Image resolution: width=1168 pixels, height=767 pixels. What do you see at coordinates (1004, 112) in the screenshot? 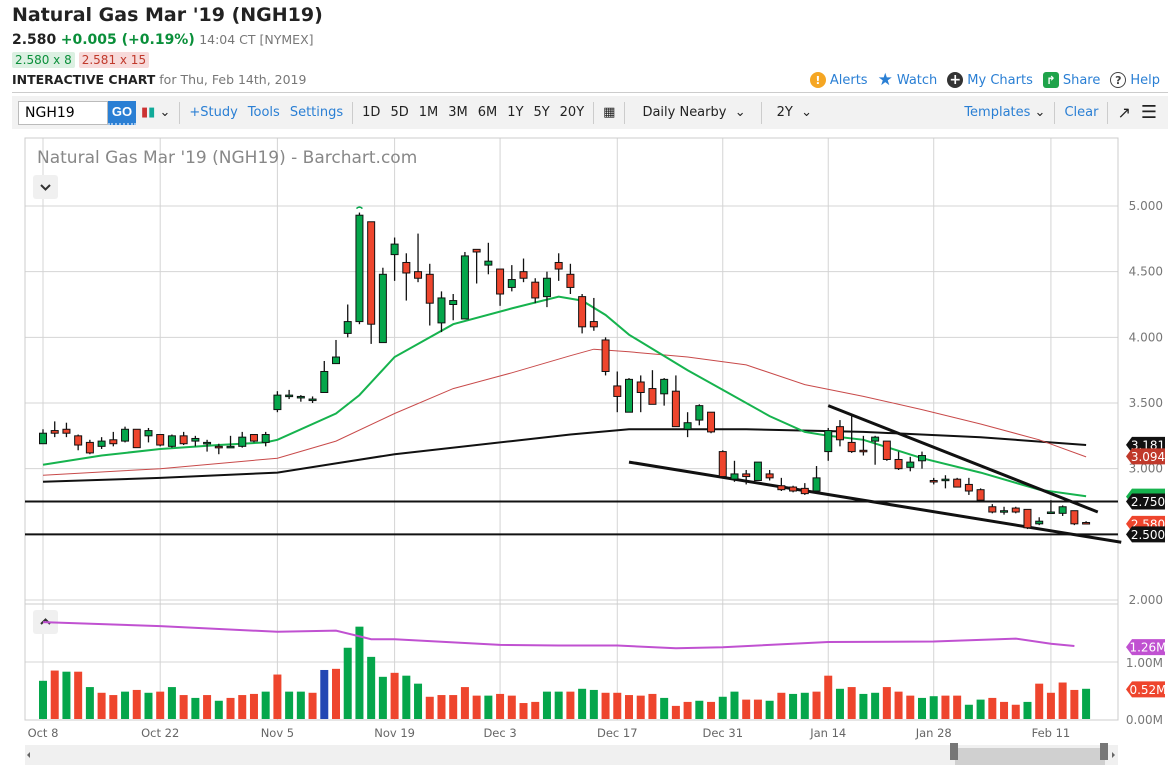
I see `templates-dropdown: Templates ⌄` at bounding box center [1004, 112].